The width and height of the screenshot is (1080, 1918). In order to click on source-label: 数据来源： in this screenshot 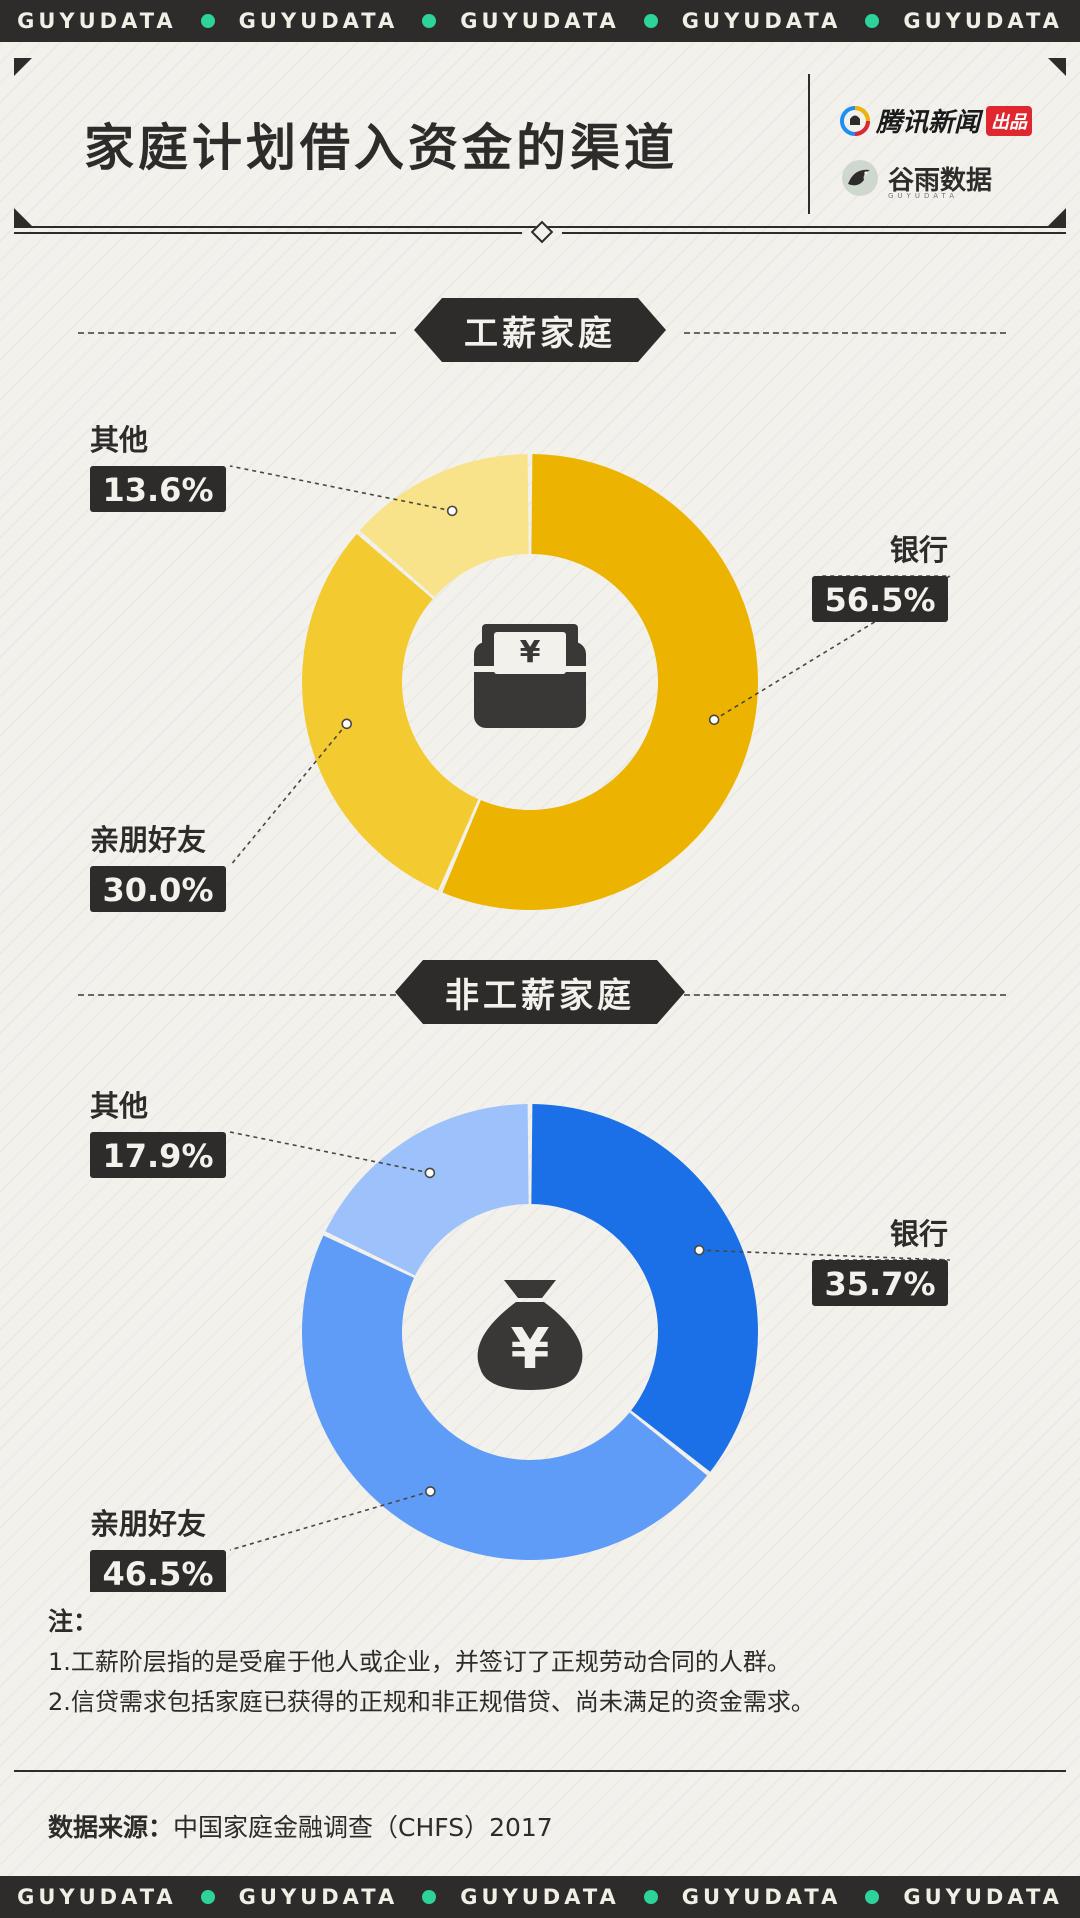, I will do `click(111, 1827)`.